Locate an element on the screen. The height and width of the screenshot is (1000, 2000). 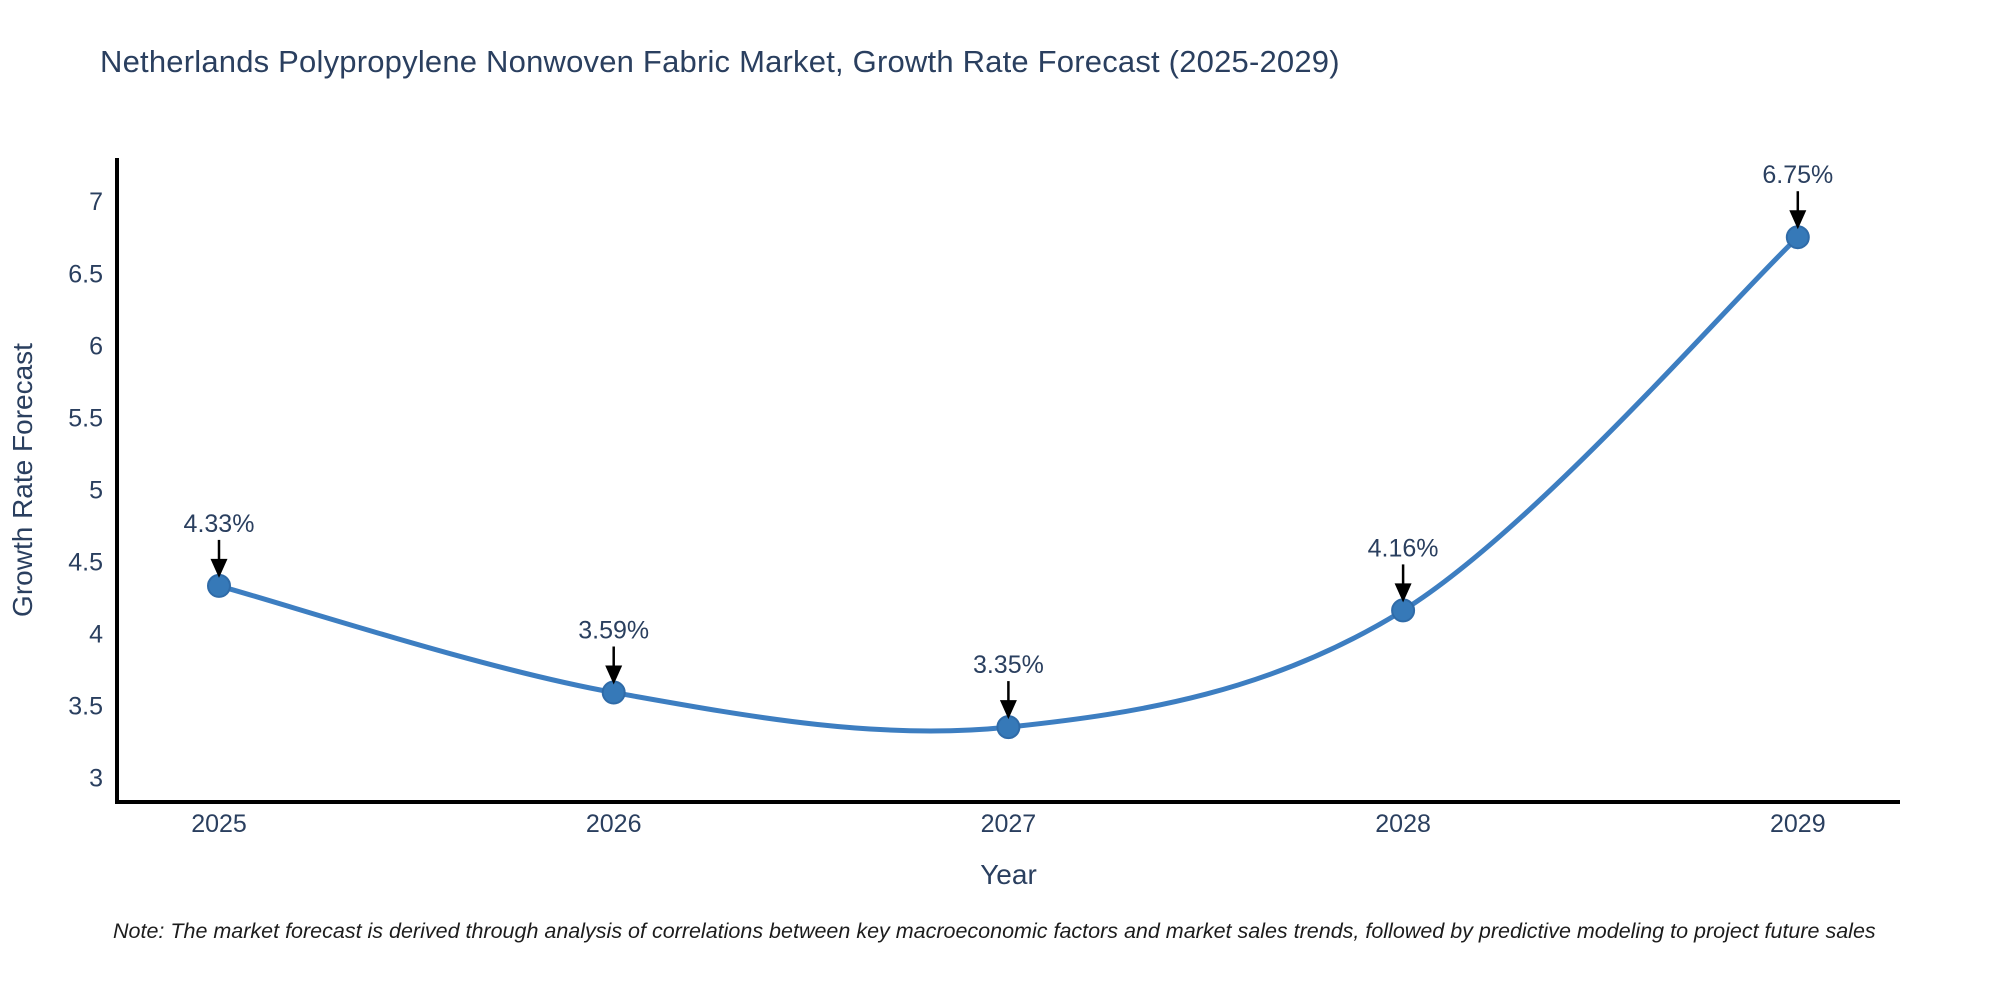
y-tick-label: 4 is located at coordinates (96, 634).